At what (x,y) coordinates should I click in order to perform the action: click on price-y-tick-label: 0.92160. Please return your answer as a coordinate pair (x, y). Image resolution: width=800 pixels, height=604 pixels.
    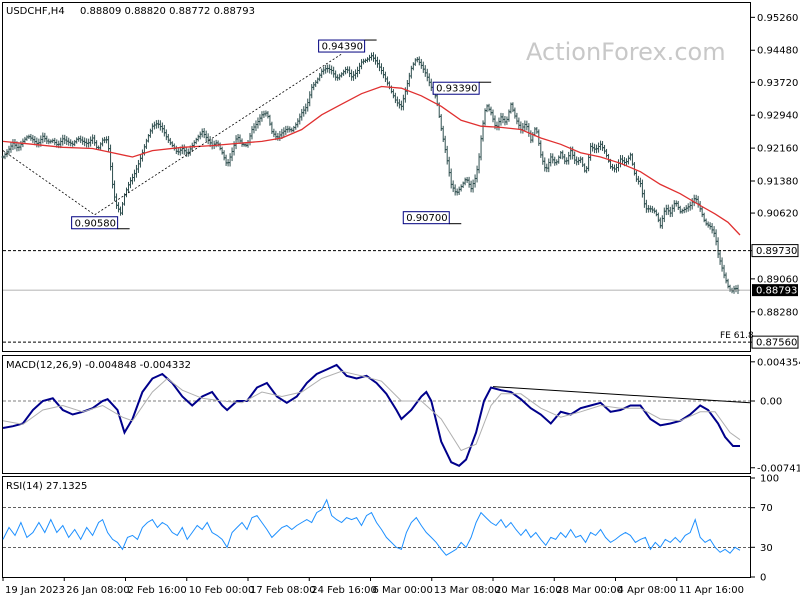
    Looking at the image, I should click on (777, 149).